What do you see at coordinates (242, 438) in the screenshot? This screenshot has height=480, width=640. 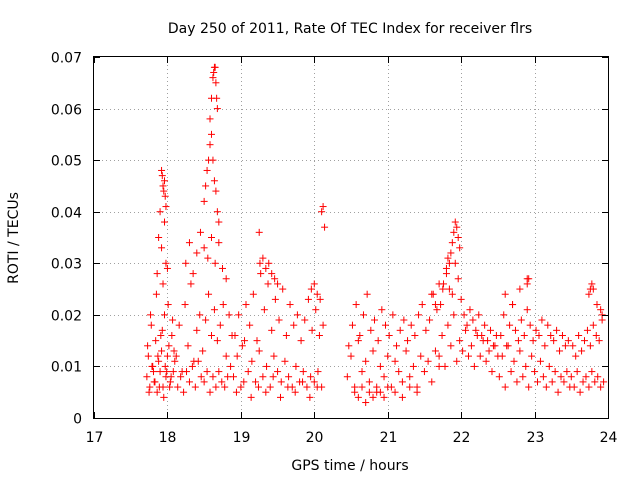 I see `x-tick-label: 19` at bounding box center [242, 438].